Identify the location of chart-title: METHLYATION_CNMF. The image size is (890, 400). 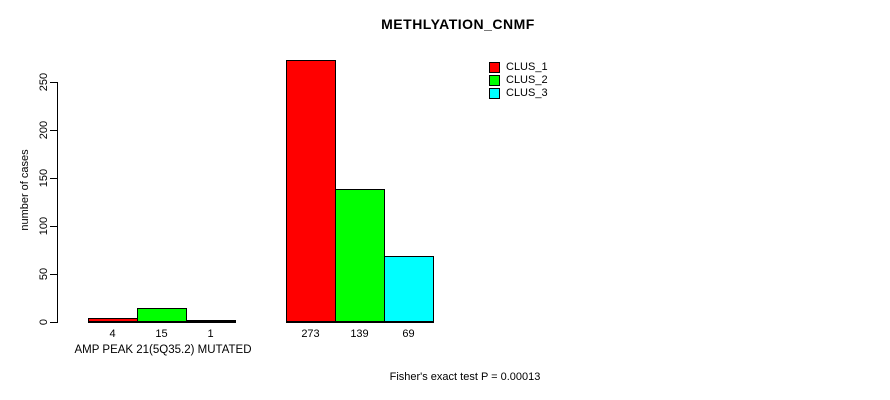
(458, 24).